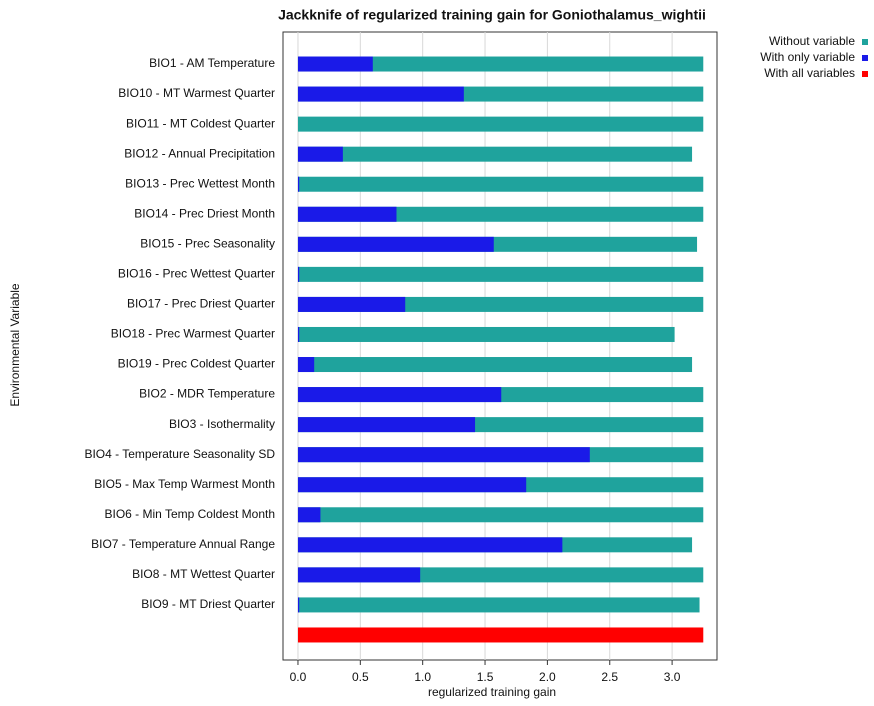 Image resolution: width=874 pixels, height=706 pixels. I want to click on y-tick-label: BIO6 - Min Temp Coldest Month, so click(189, 514).